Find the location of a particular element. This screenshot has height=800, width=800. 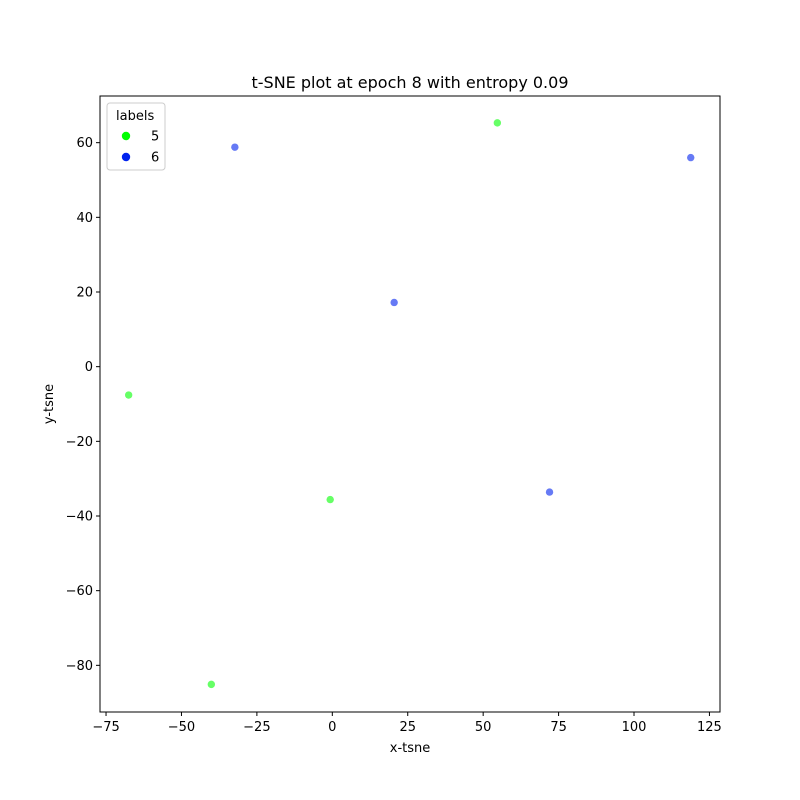

y-tick-label: 0 is located at coordinates (89, 367).